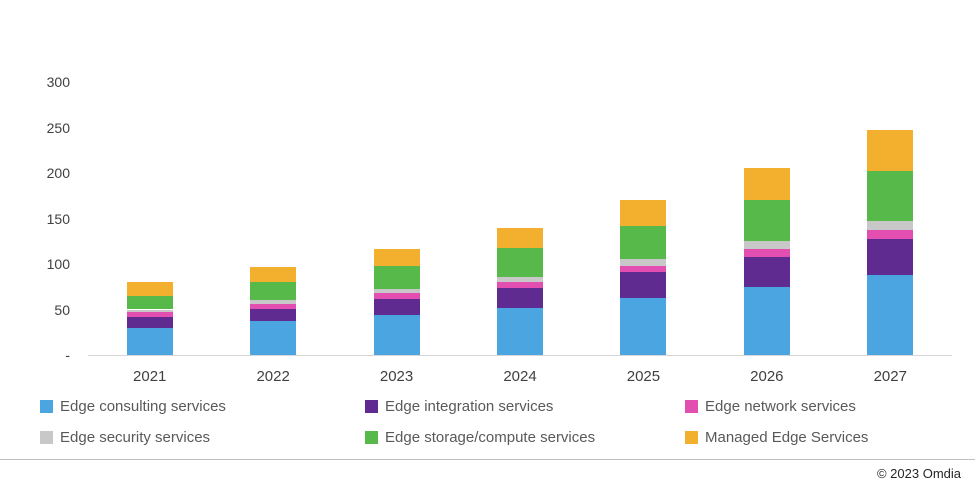  What do you see at coordinates (150, 376) in the screenshot?
I see `x-axis-tick-label: 2021` at bounding box center [150, 376].